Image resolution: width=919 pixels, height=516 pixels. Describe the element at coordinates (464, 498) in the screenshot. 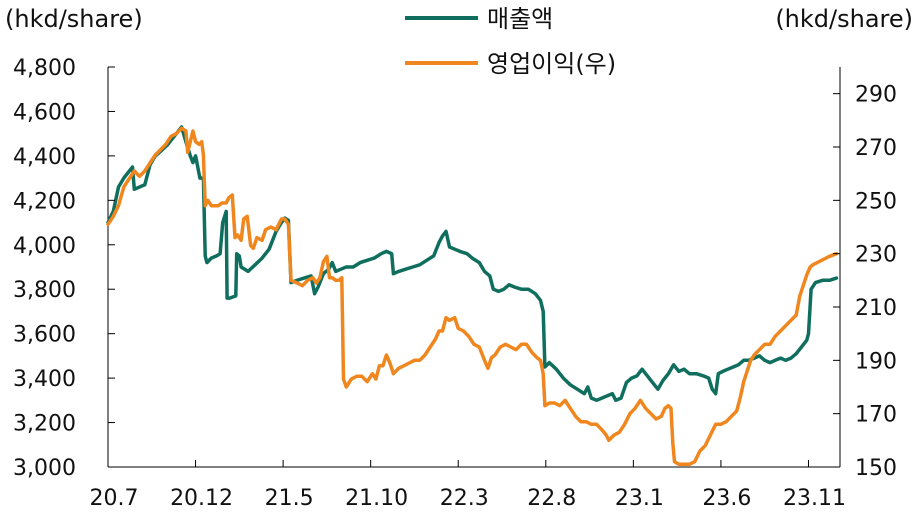

I see `x-tick-label: 22.3` at that location.